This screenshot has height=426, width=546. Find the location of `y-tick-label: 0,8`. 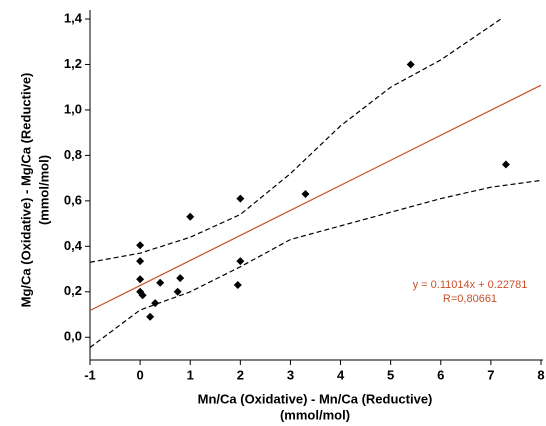

y-tick-label: 0,8 is located at coordinates (73, 154).